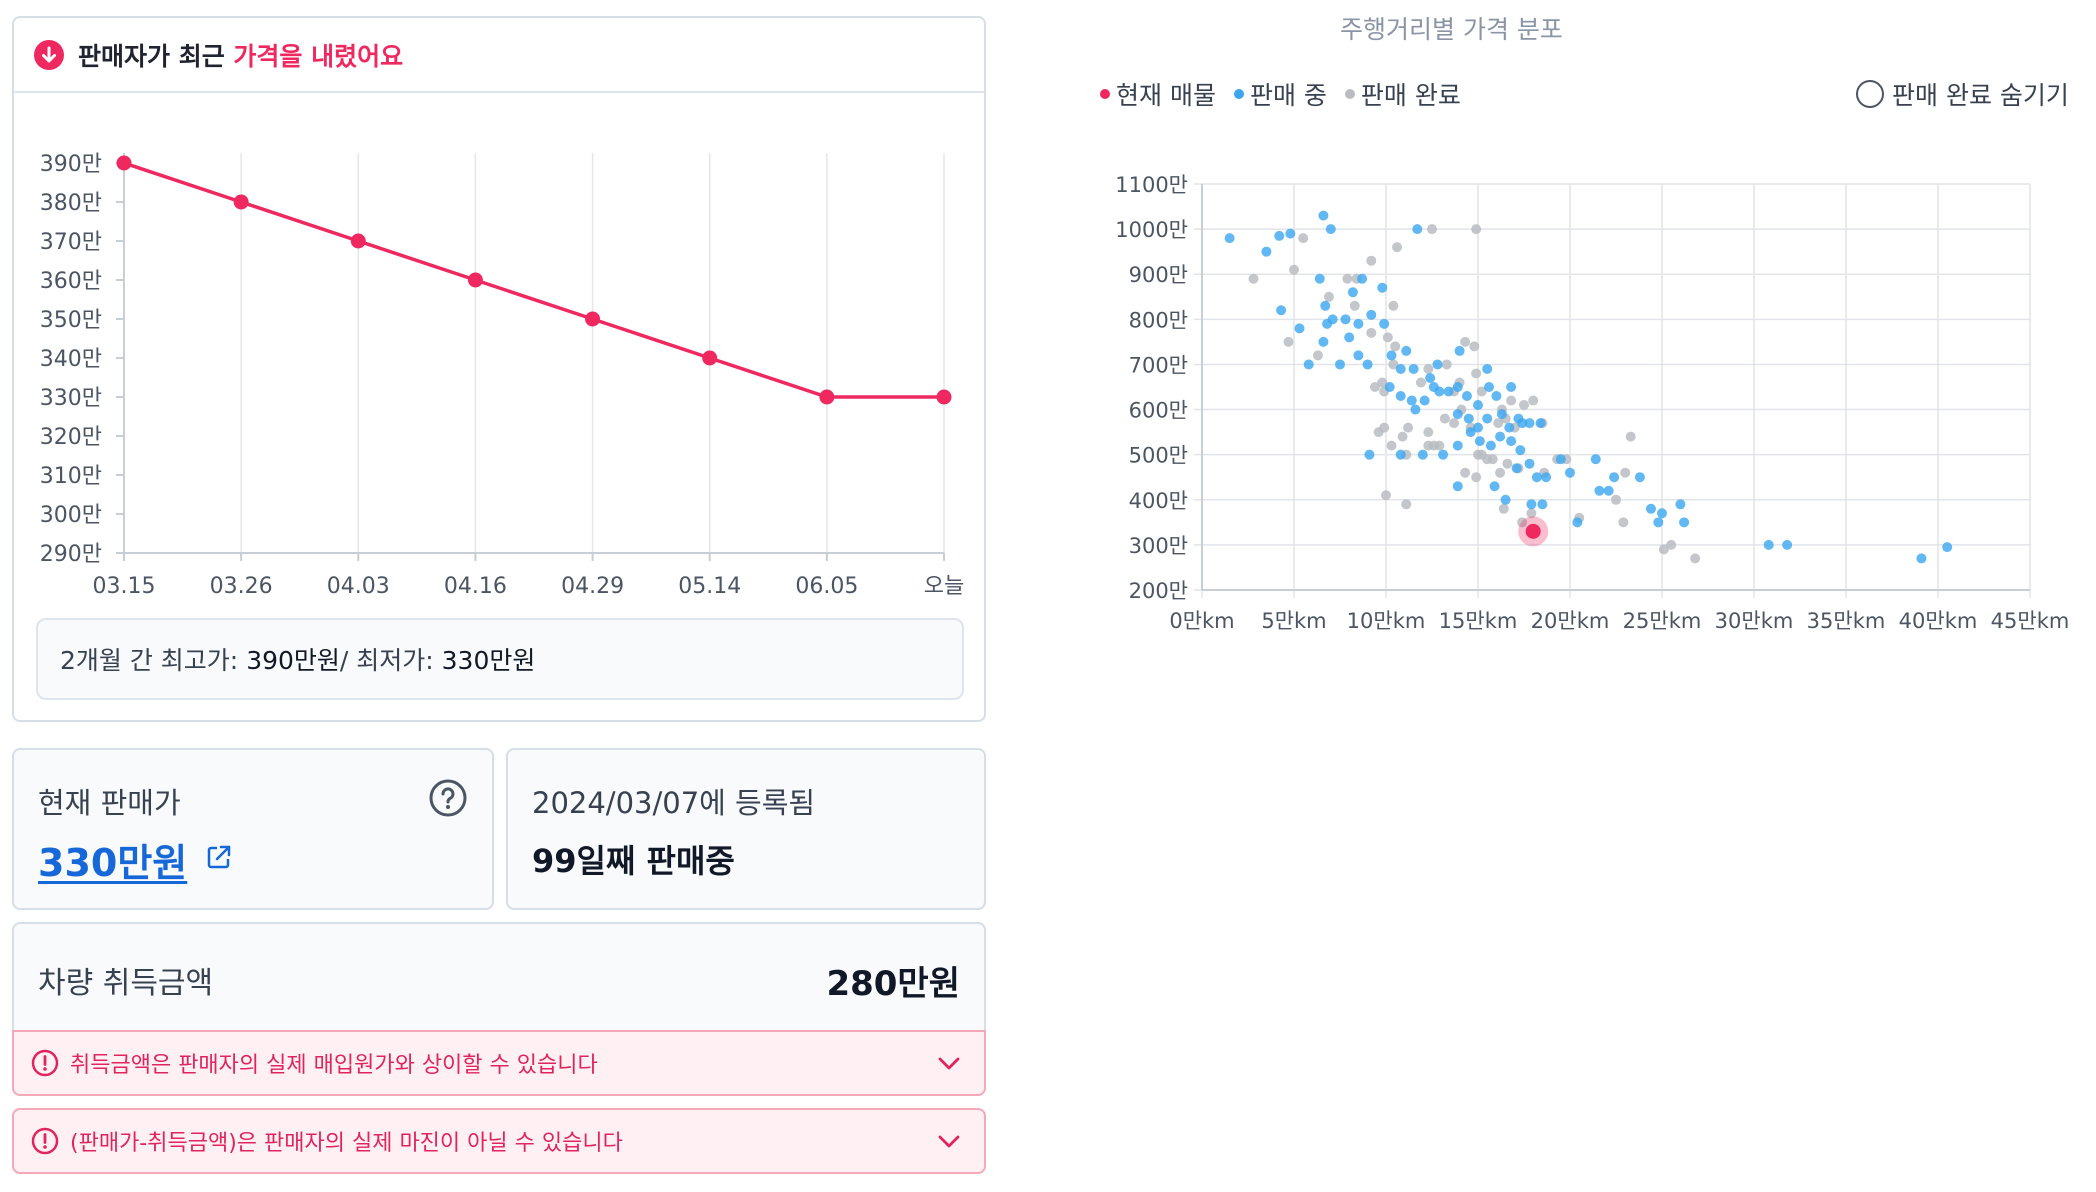  Describe the element at coordinates (1158, 591) in the screenshot. I see `y-tick-label: 200만` at that location.